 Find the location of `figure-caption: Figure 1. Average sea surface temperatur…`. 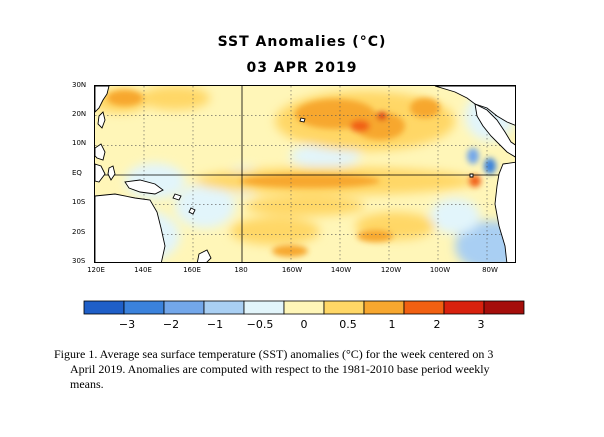

figure-caption: Figure 1. Average sea surface temperatur… is located at coordinates (319, 369).